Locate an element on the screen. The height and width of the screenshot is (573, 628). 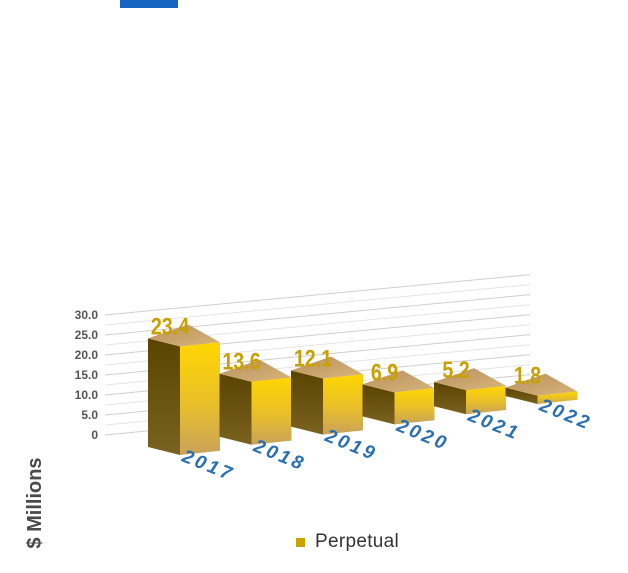
legend: Perpetual is located at coordinates (347, 542).